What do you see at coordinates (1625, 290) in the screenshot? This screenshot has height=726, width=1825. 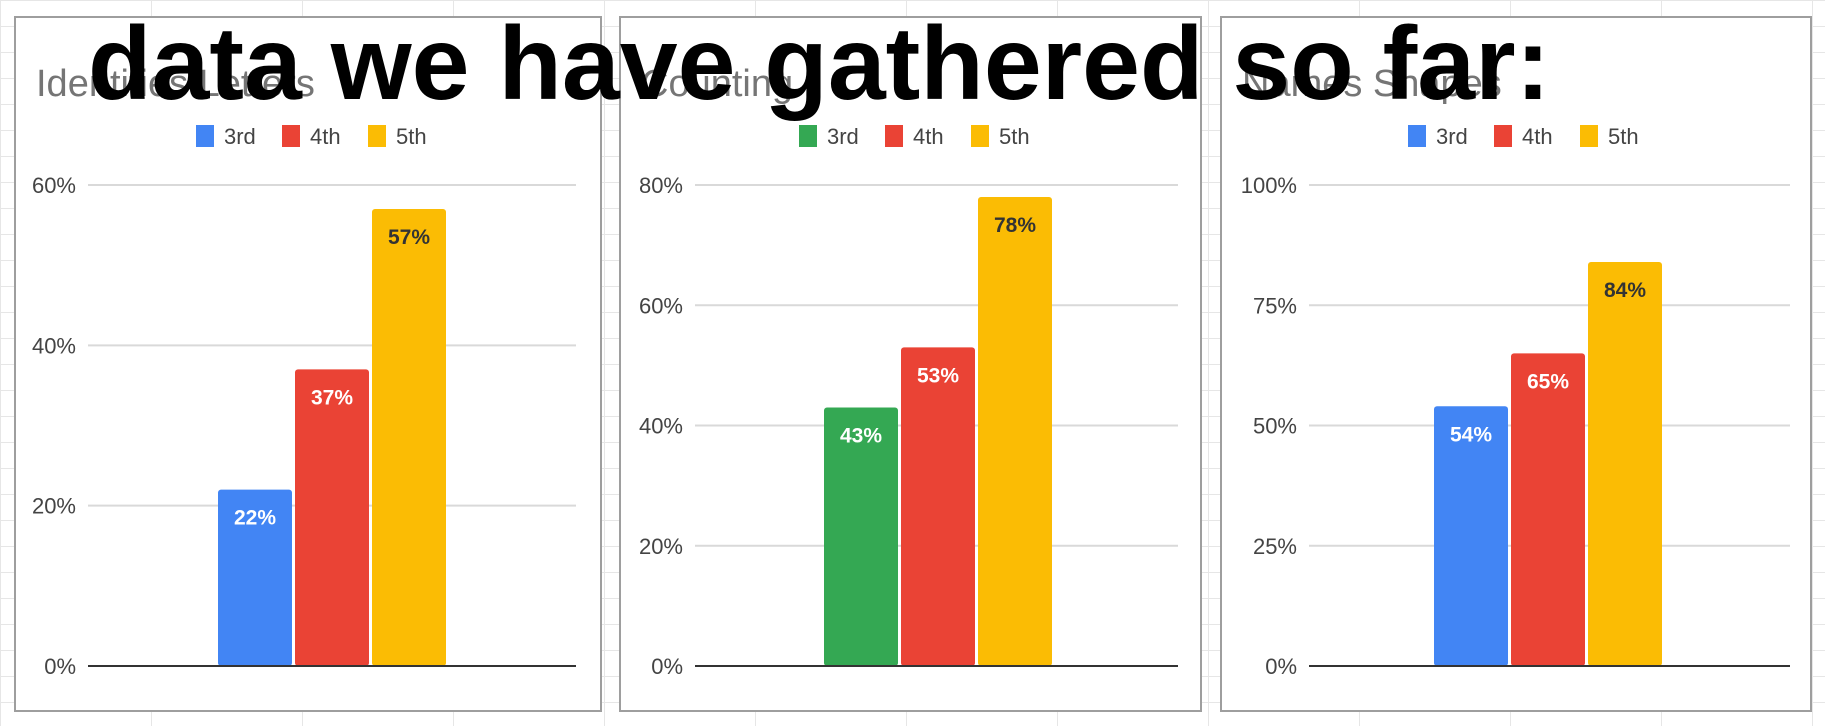 I see `data-label-5th: 84%` at bounding box center [1625, 290].